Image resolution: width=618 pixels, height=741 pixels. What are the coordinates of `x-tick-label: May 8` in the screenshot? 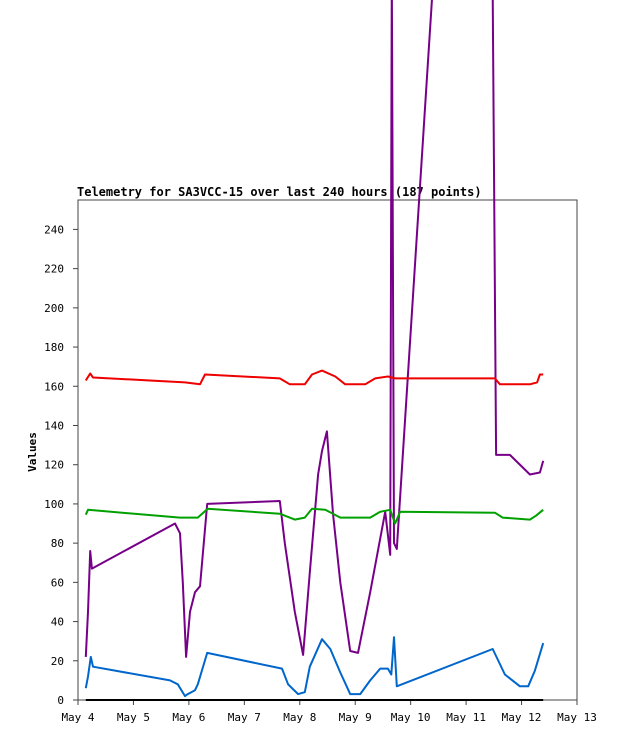 It's located at (299, 717).